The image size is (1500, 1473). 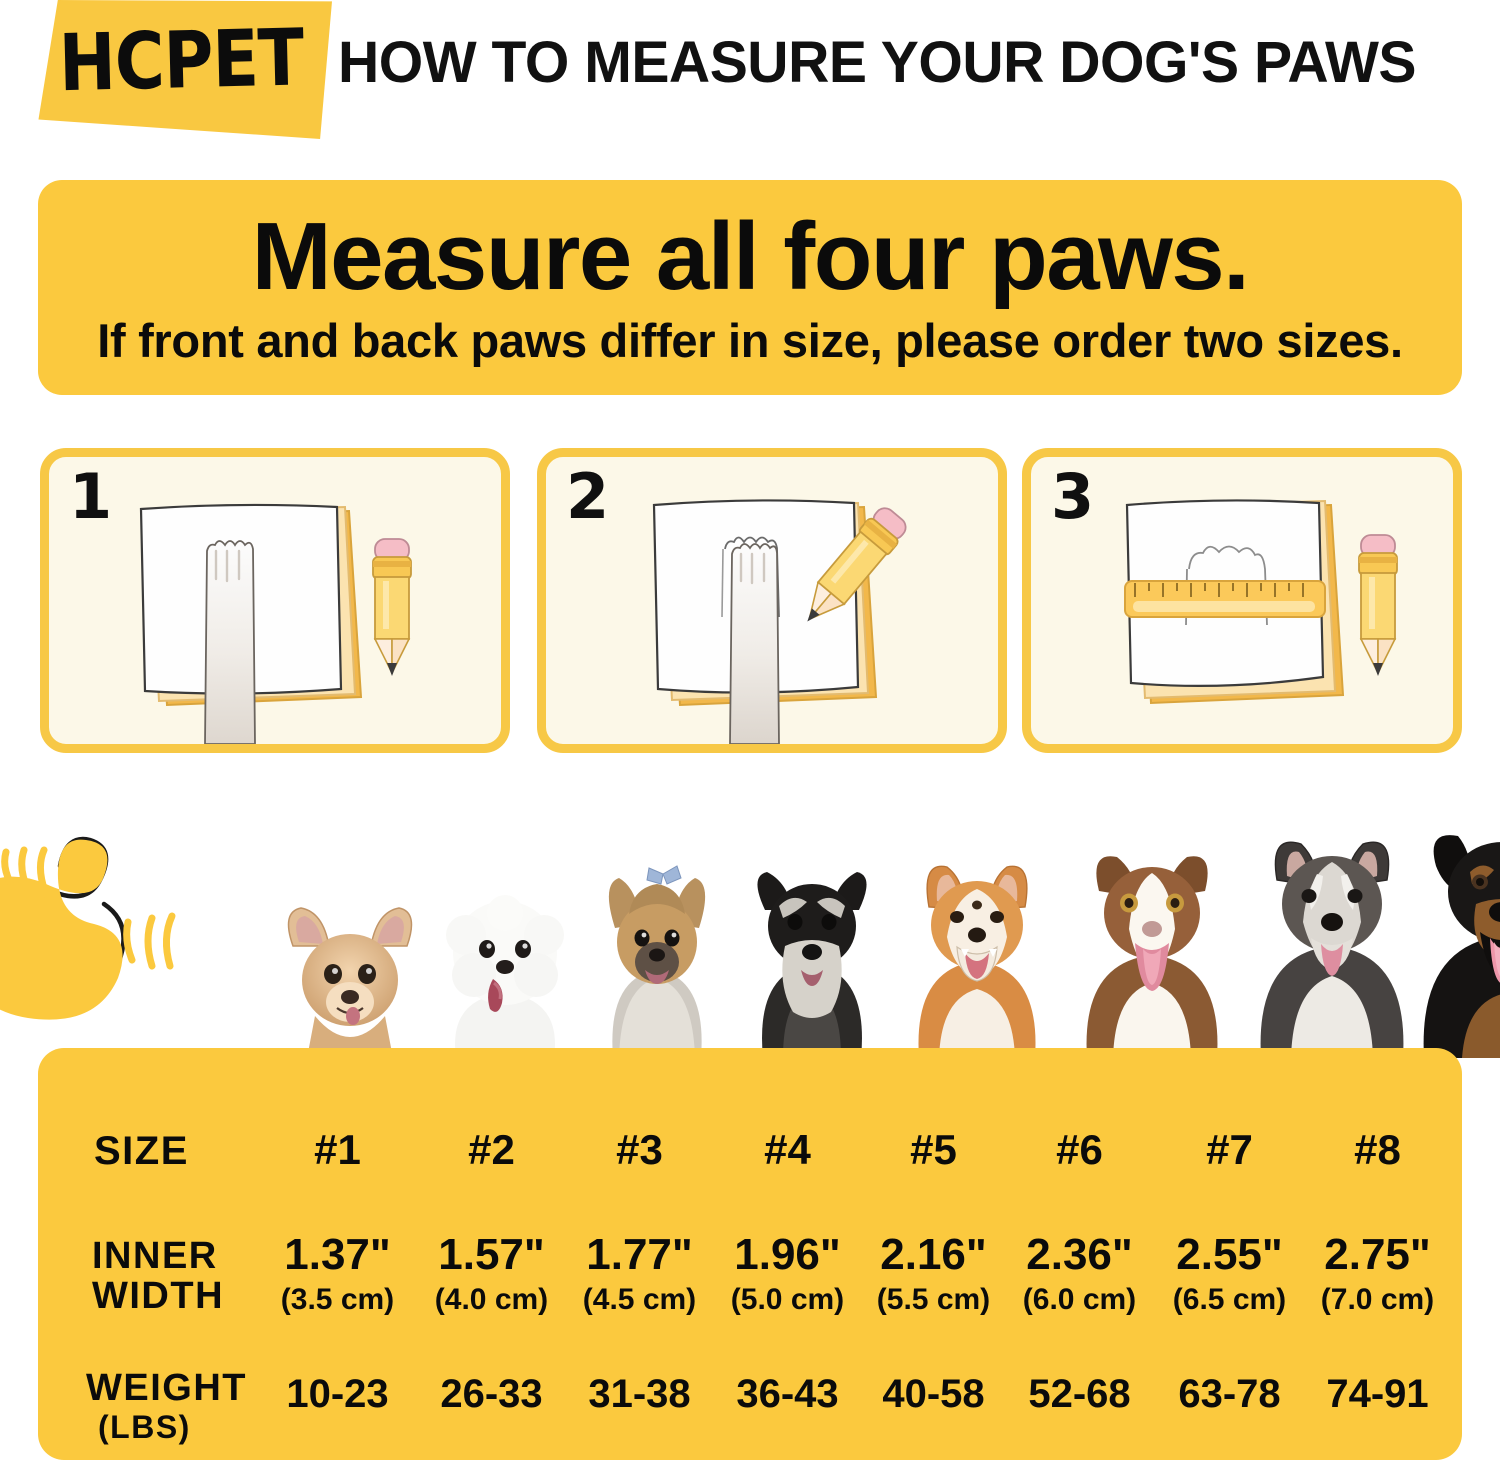 I want to click on inner-width-cm-7: (6.5 cm), so click(x=1229, y=1299).